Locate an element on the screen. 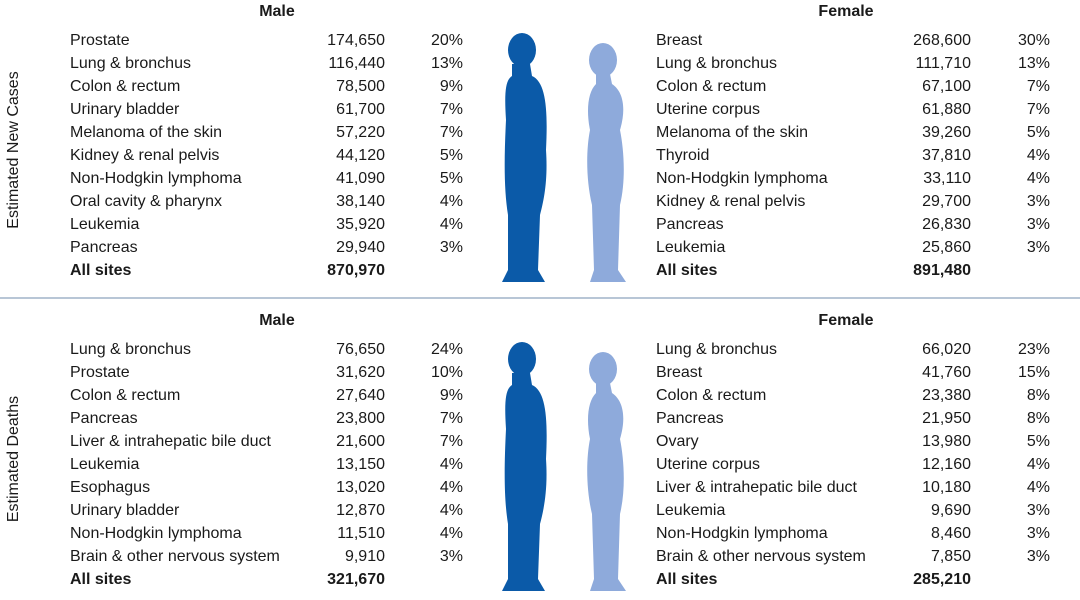  male-silhouette is located at coordinates (524, 157).